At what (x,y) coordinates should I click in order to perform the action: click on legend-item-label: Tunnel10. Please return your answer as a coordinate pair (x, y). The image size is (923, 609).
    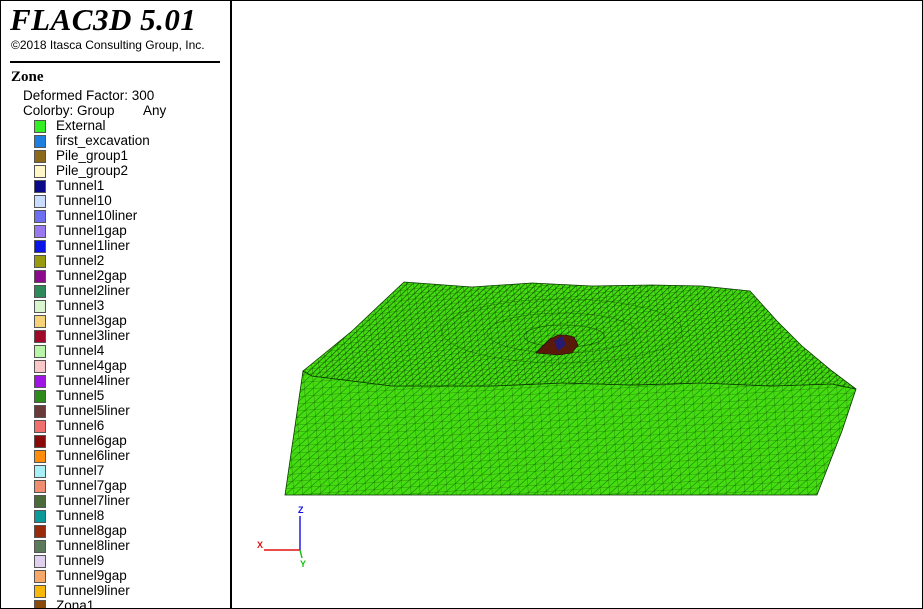
    Looking at the image, I should click on (84, 200).